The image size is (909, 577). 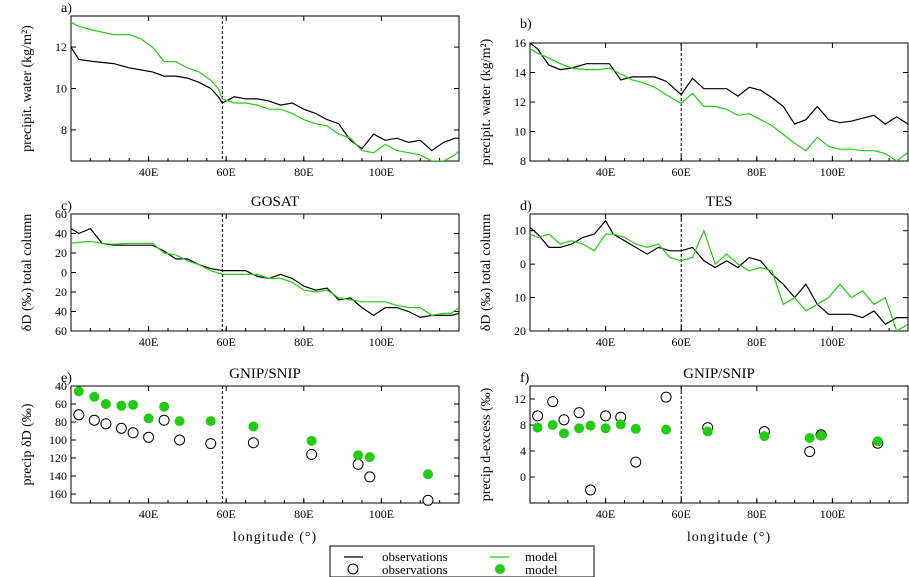 What do you see at coordinates (520, 331) in the screenshot?
I see `y-tick-label-d: 20` at bounding box center [520, 331].